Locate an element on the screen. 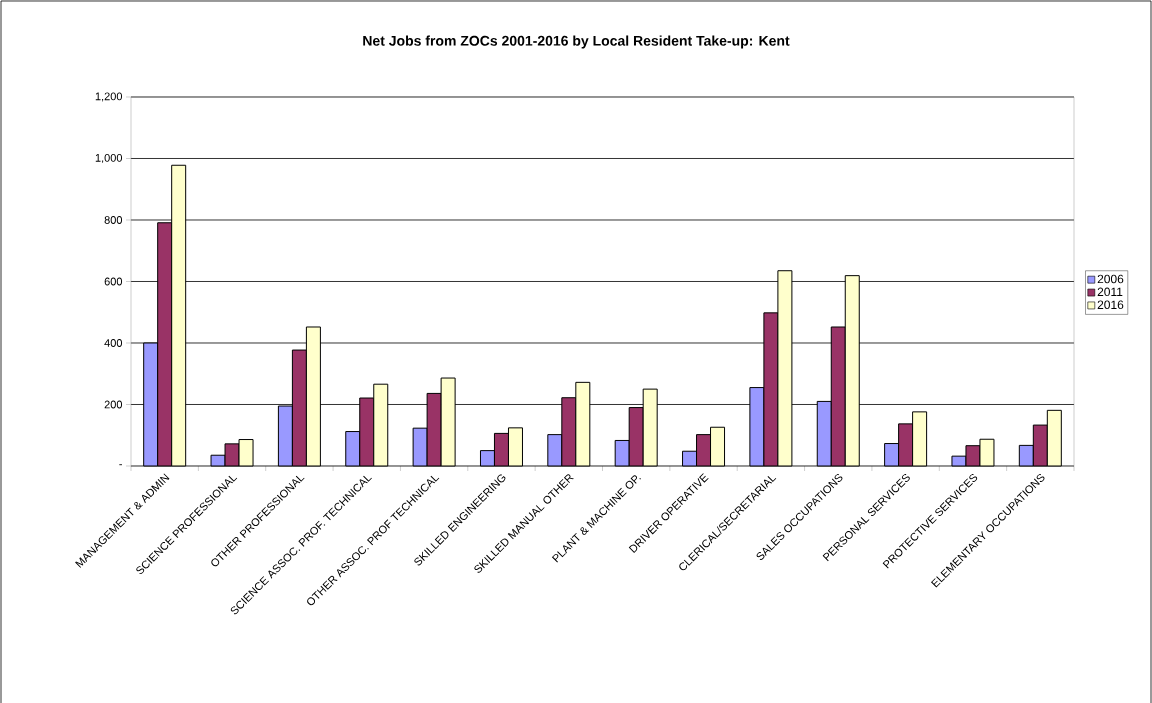 Image resolution: width=1152 pixels, height=703 pixels. y-tick-label: 1,000 is located at coordinates (109, 158).